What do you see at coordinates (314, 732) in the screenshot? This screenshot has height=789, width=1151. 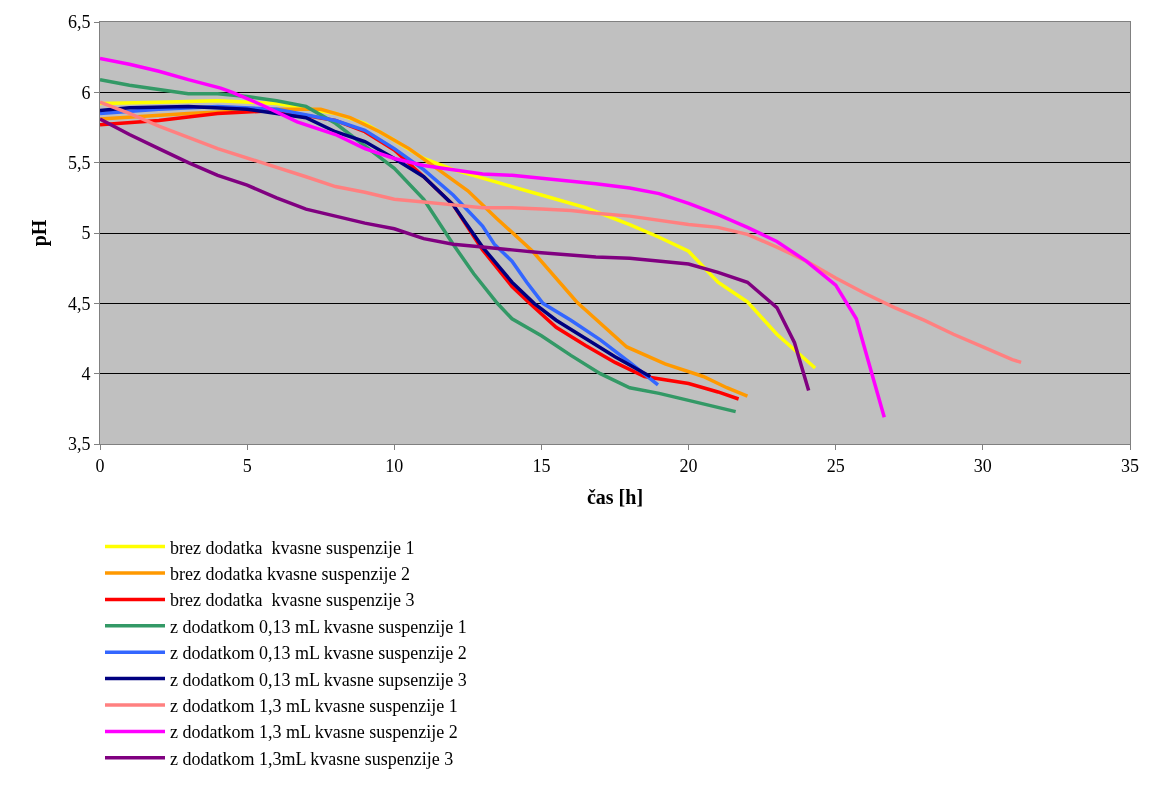 I see `legend-label: z dodatkom 1,3 mL kvasne suspenzije 2` at bounding box center [314, 732].